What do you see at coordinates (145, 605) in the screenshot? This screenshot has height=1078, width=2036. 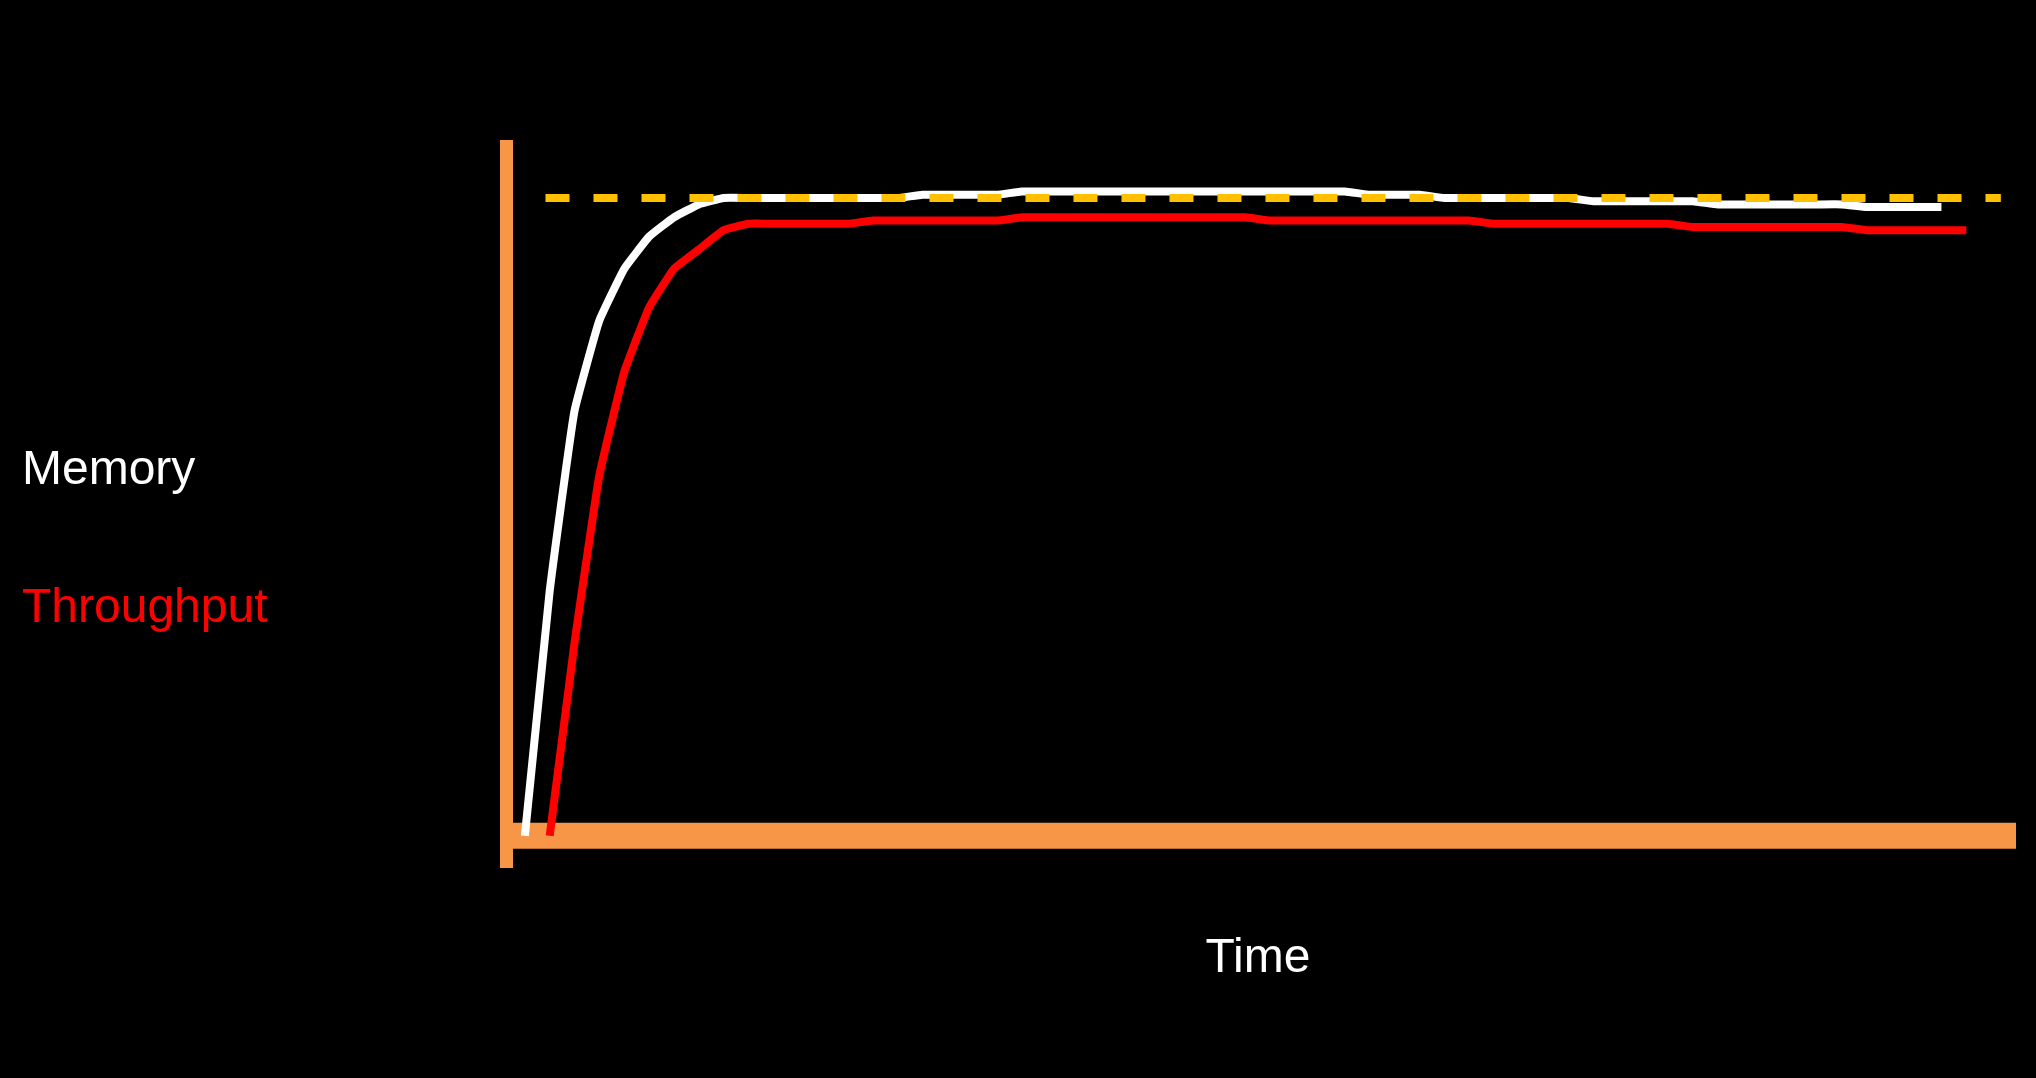 I see `text: Throughput` at bounding box center [145, 605].